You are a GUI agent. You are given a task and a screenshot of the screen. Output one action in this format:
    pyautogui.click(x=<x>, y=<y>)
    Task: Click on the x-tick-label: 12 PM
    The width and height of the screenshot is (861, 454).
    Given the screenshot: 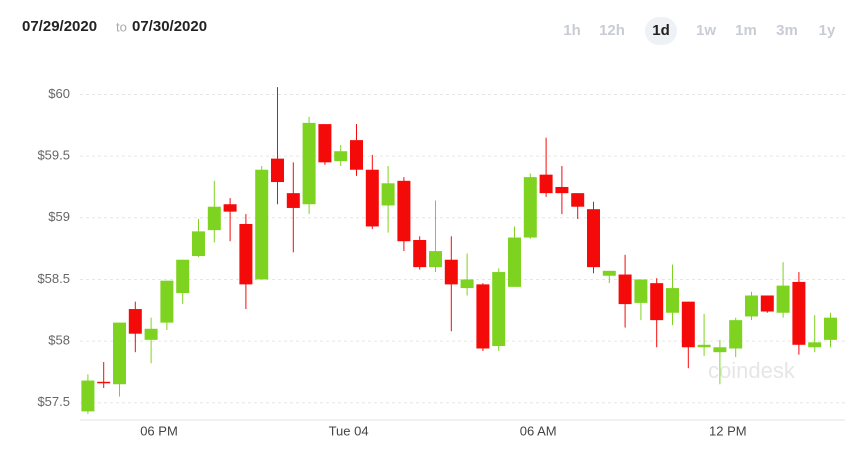 What is the action you would take?
    pyautogui.click(x=728, y=430)
    